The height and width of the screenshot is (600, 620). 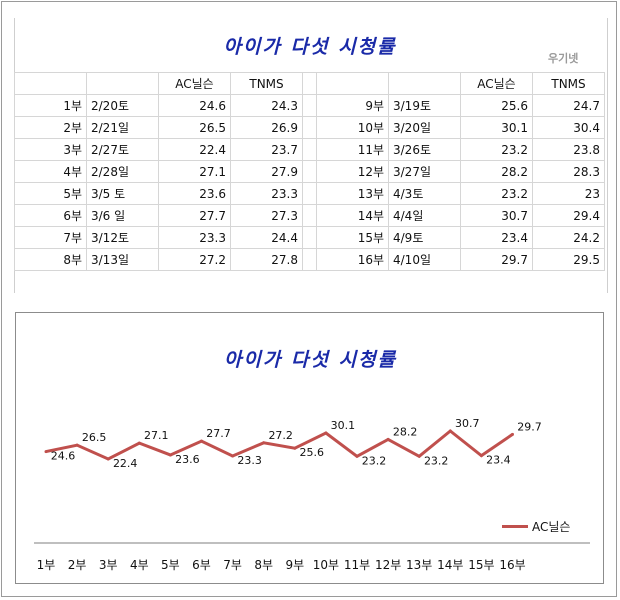 What do you see at coordinates (50, 127) in the screenshot?
I see `episode-cell: 2부` at bounding box center [50, 127].